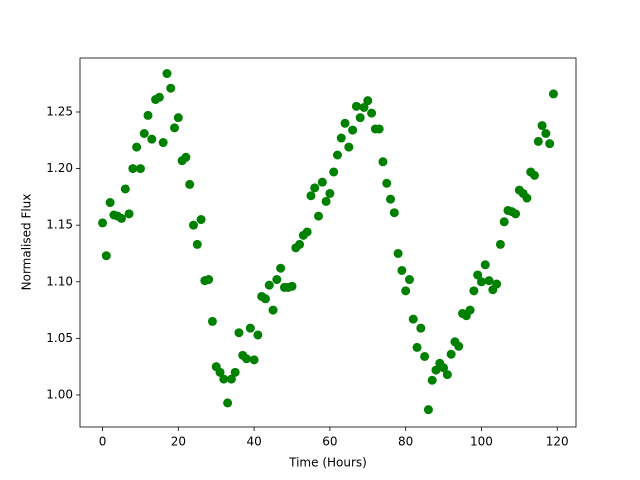 The image size is (640, 480). What do you see at coordinates (59, 394) in the screenshot?
I see `y-tick-label: 1.00` at bounding box center [59, 394].